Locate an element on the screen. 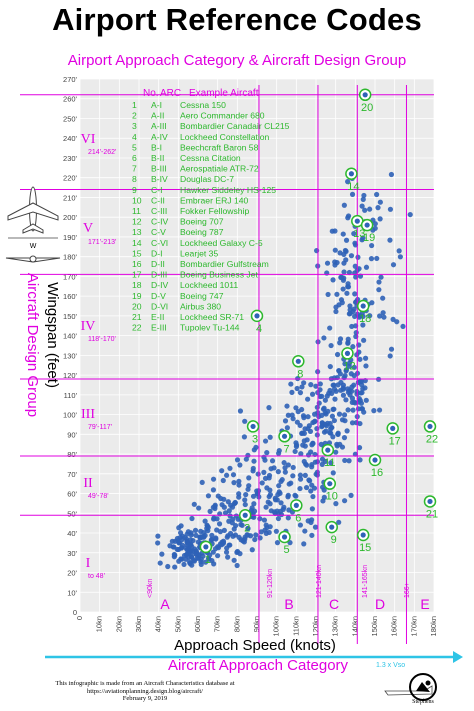 Image resolution: width=474 pixels, height=711 pixels. approach-category-range: 121-140kn is located at coordinates (319, 581).